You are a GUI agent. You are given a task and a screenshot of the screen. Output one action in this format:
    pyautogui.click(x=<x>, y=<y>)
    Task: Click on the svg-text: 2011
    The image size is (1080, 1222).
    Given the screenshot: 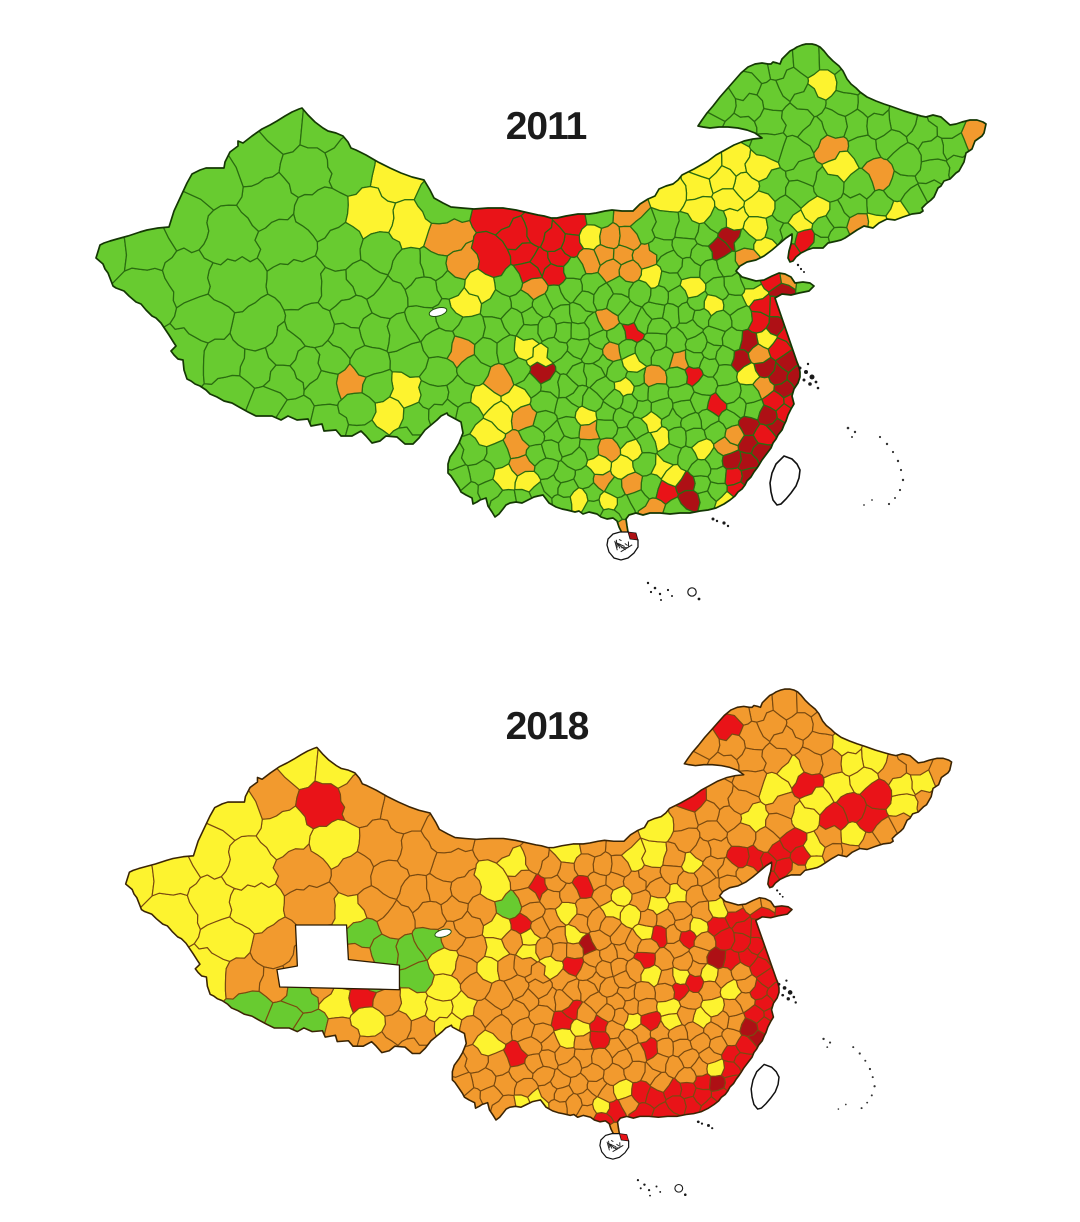 What is the action you would take?
    pyautogui.click(x=546, y=126)
    